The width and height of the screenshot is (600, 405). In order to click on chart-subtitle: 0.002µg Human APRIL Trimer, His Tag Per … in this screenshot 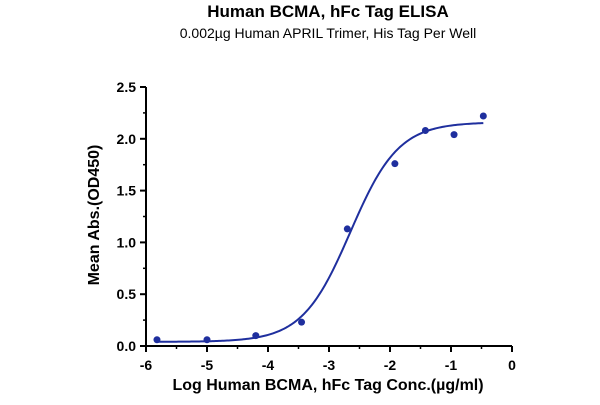, I will do `click(328, 33)`.